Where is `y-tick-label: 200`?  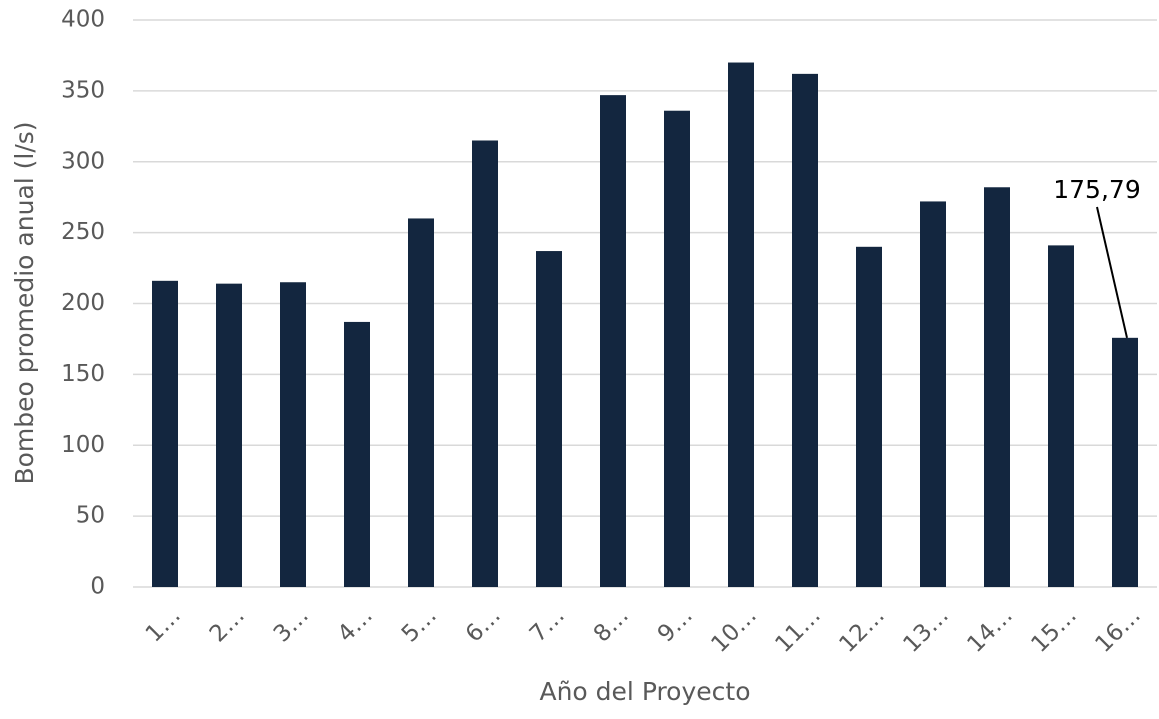
y-tick-label: 200 is located at coordinates (83, 303).